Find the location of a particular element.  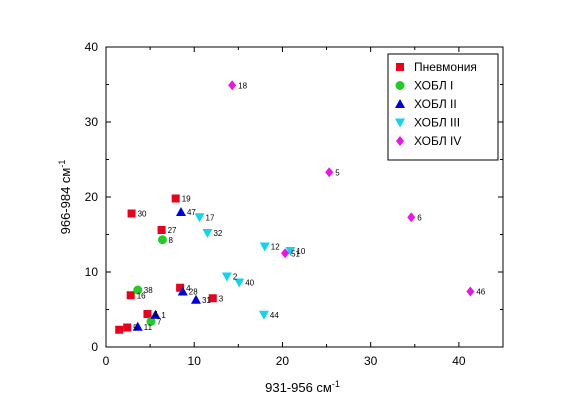

point-label: 46 is located at coordinates (480, 292).